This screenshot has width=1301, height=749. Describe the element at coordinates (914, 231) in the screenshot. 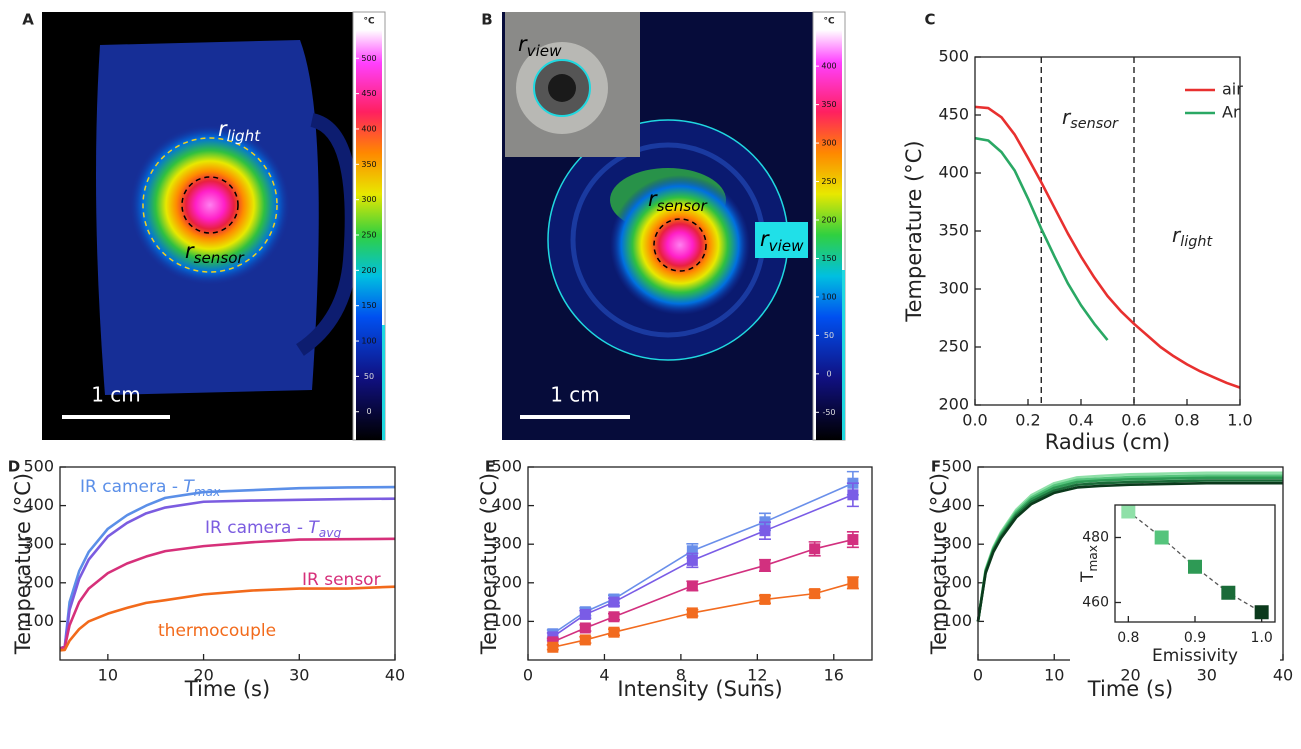

I see `y-axis-label: Temperature (°C)` at that location.